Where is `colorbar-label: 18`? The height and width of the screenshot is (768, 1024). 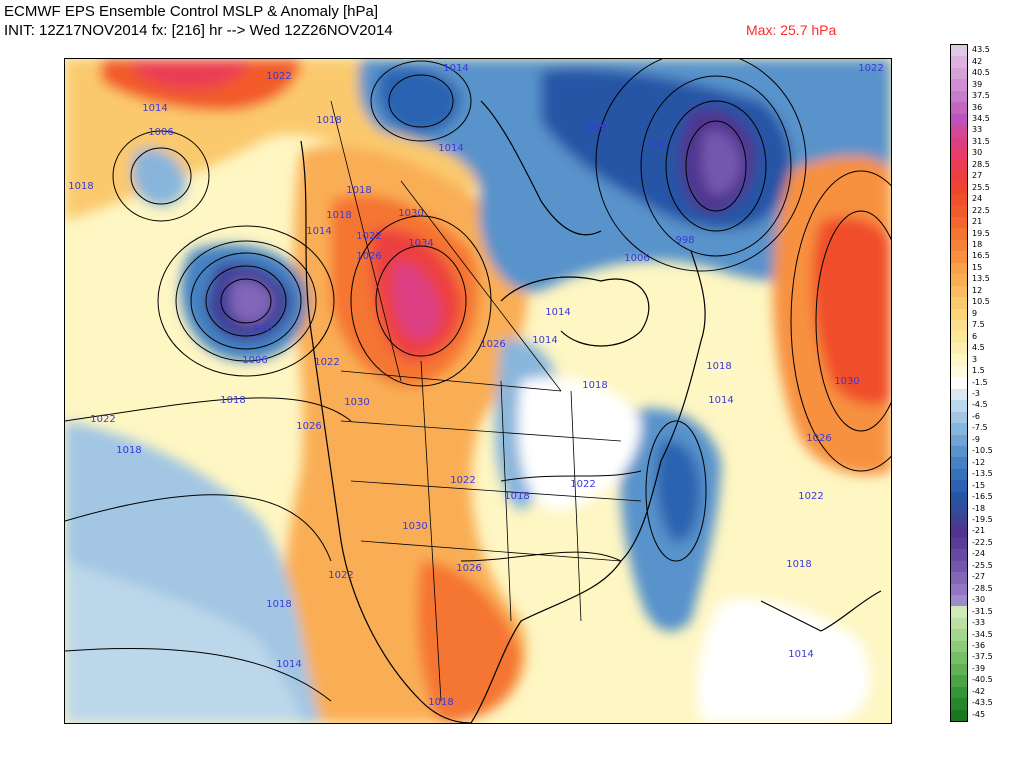 colorbar-label: 18 is located at coordinates (977, 244).